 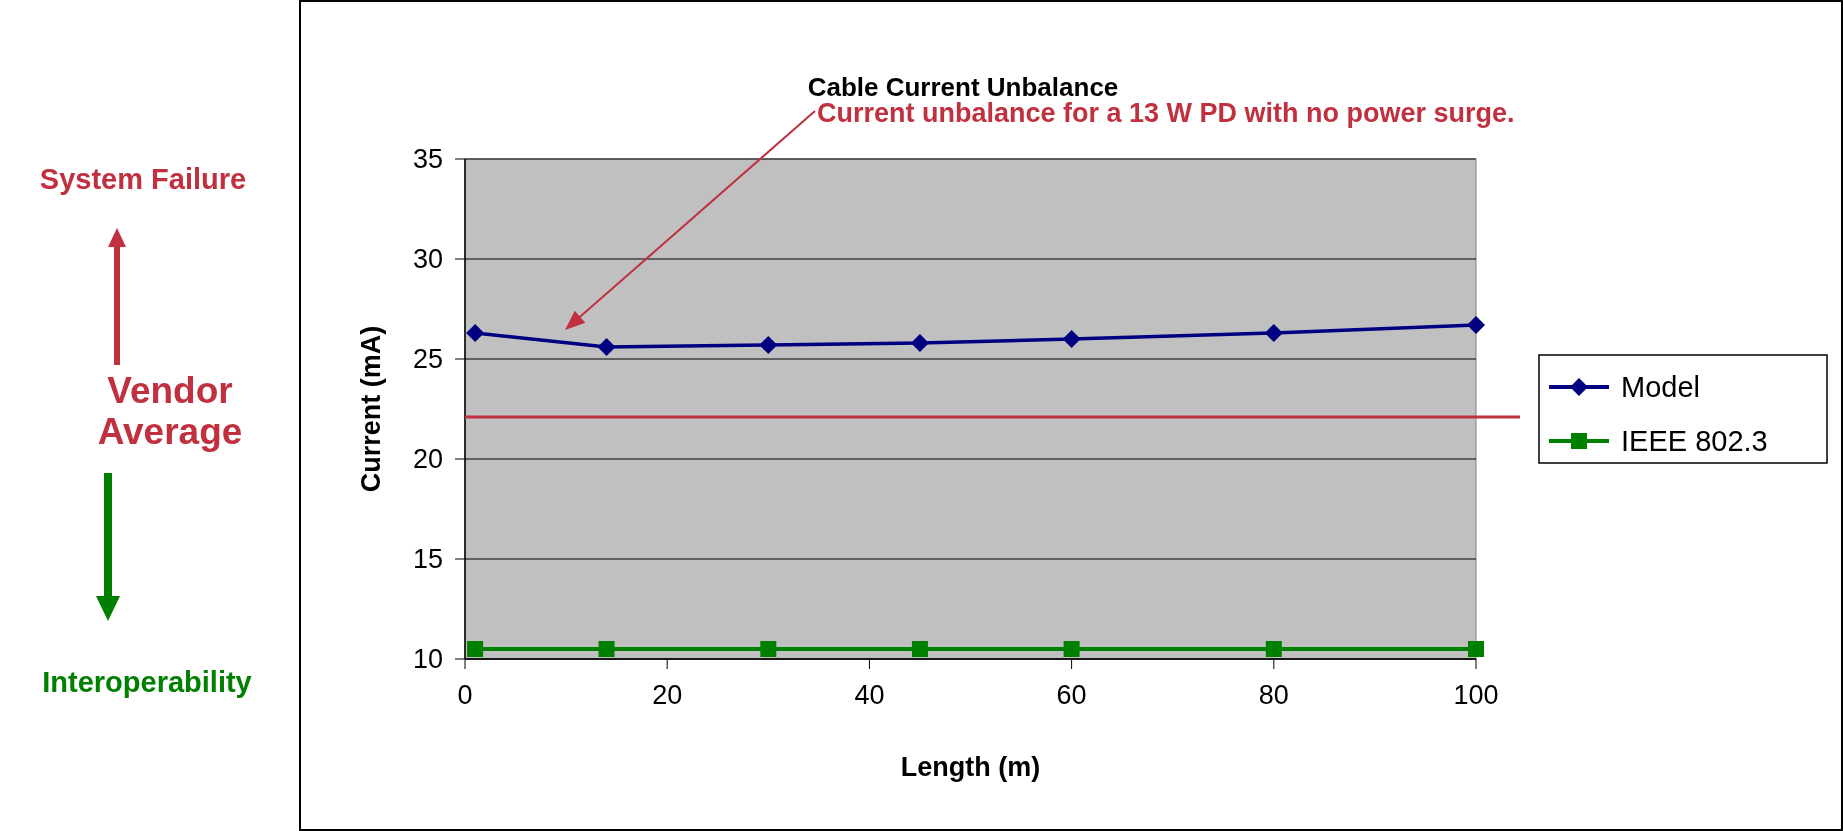 I want to click on y-tick-label: 25, so click(x=427, y=359).